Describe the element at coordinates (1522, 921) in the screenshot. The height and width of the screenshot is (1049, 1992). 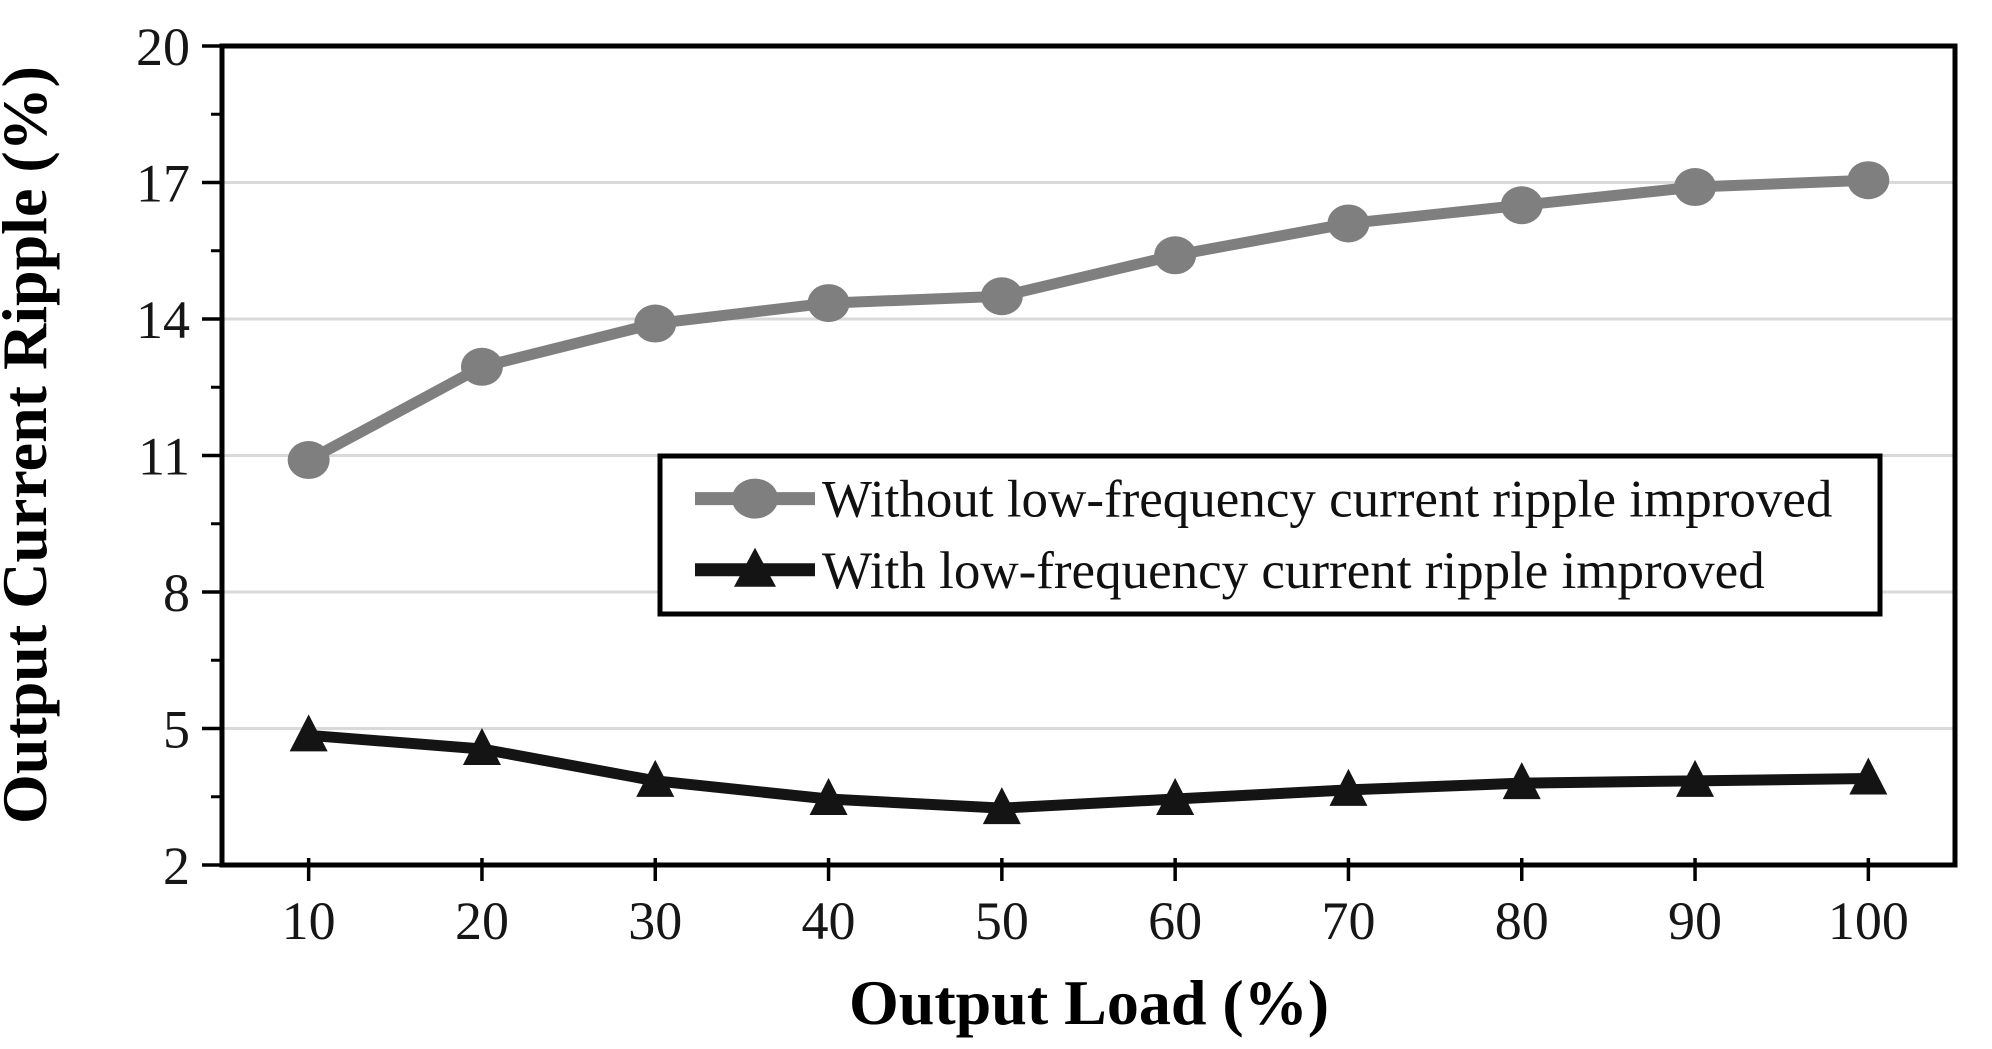
I see `x-axis-tick-label: 80` at that location.